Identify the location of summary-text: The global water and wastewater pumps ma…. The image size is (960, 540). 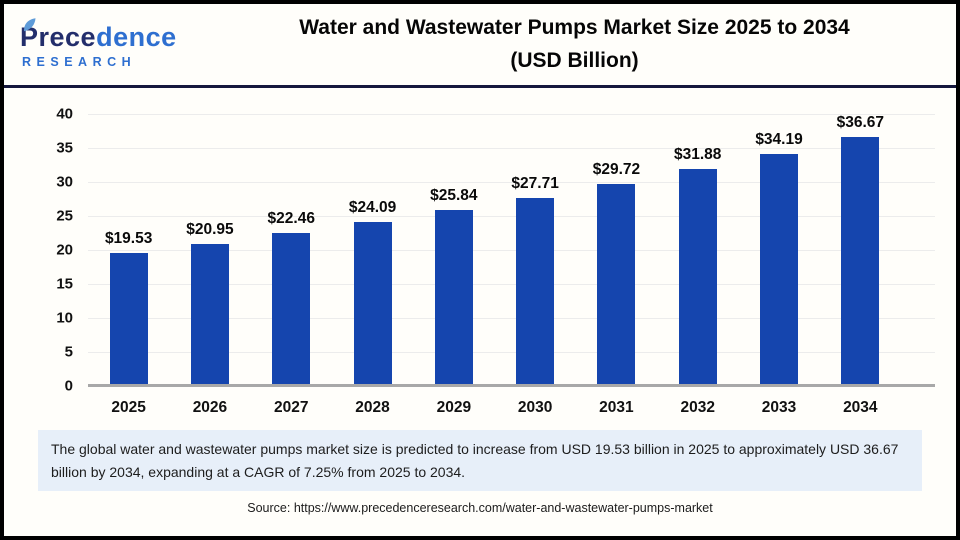
(475, 460).